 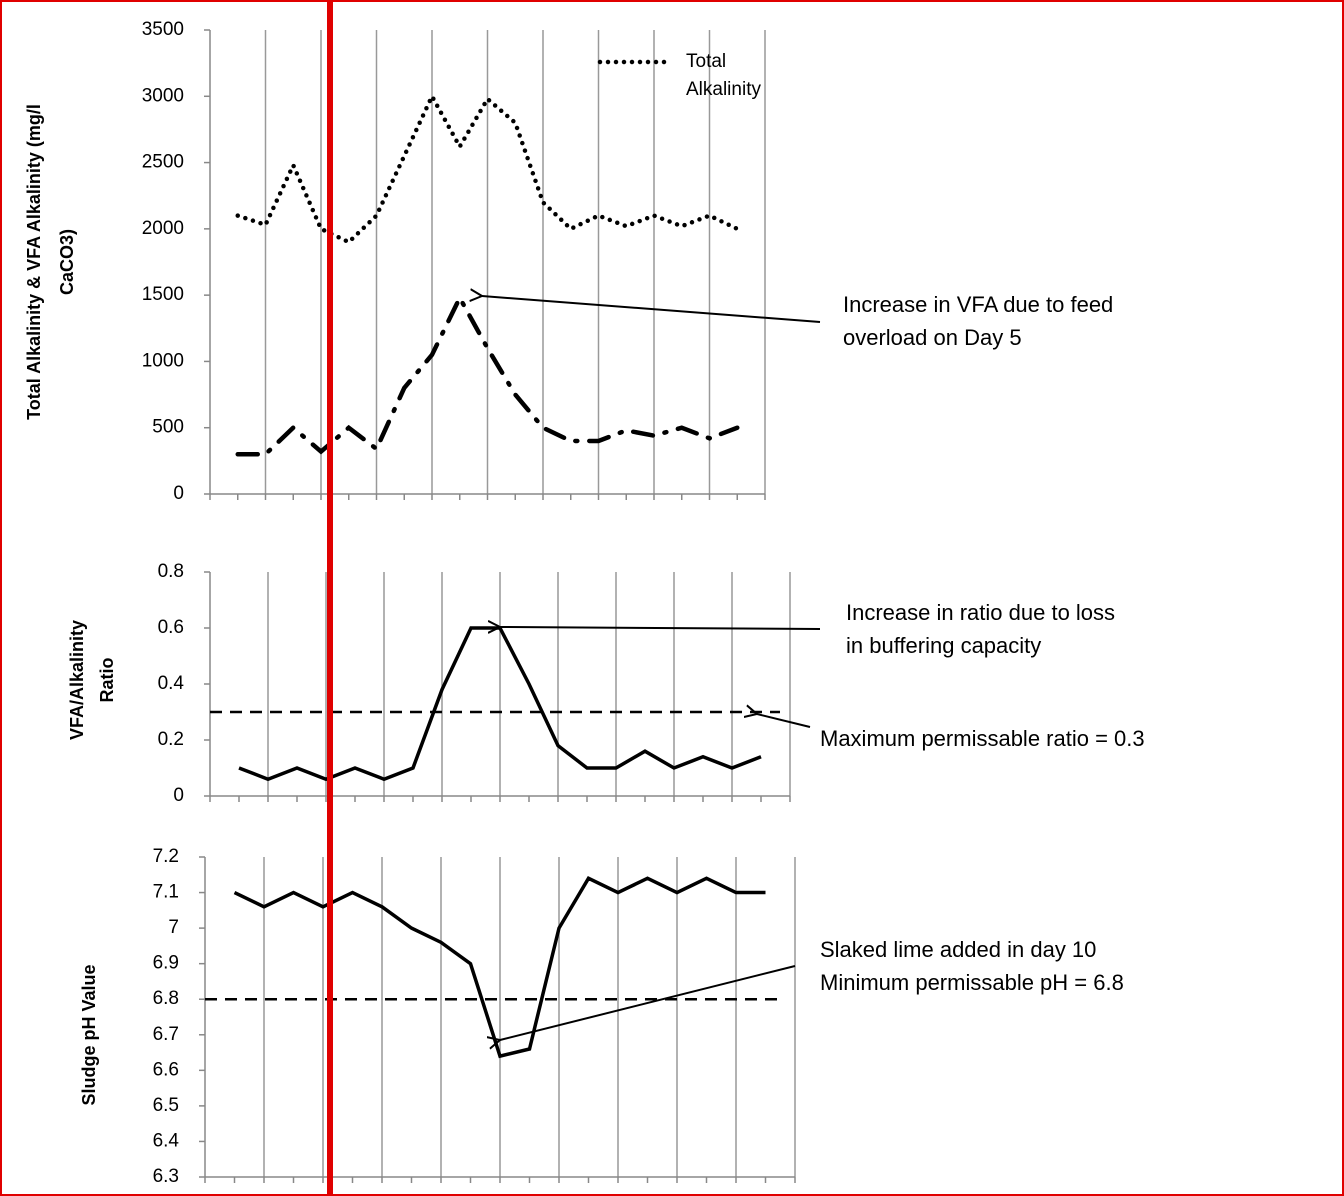 I want to click on y-tick-label: 0.4, so click(x=171, y=683).